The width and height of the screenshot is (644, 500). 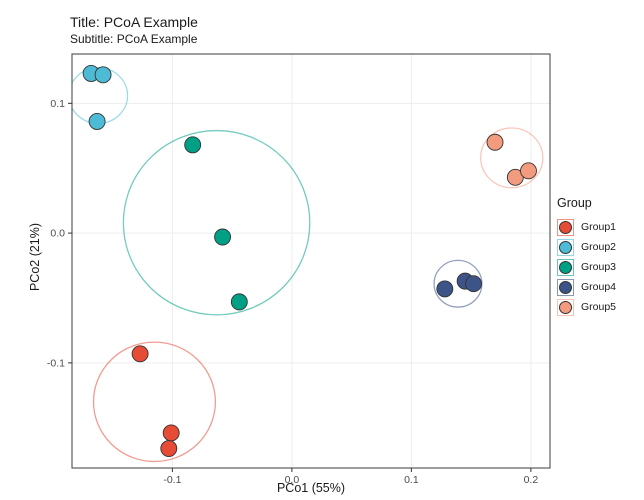 I want to click on legend-label: Group1, so click(x=599, y=227).